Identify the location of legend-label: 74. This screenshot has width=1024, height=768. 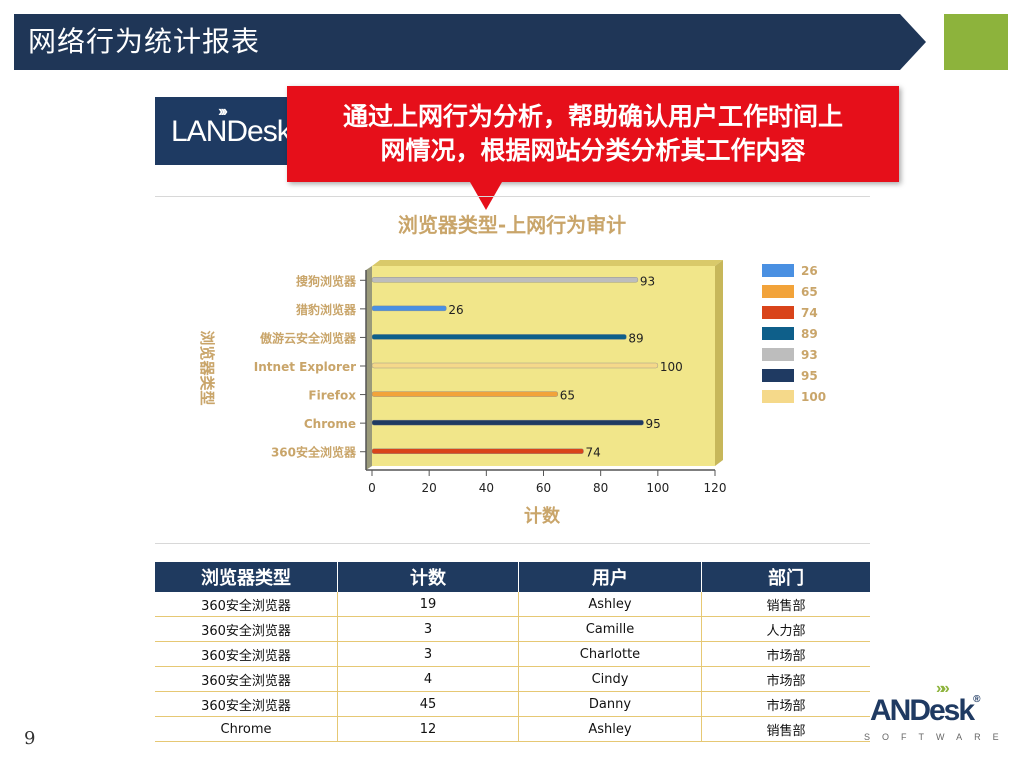
(809, 313).